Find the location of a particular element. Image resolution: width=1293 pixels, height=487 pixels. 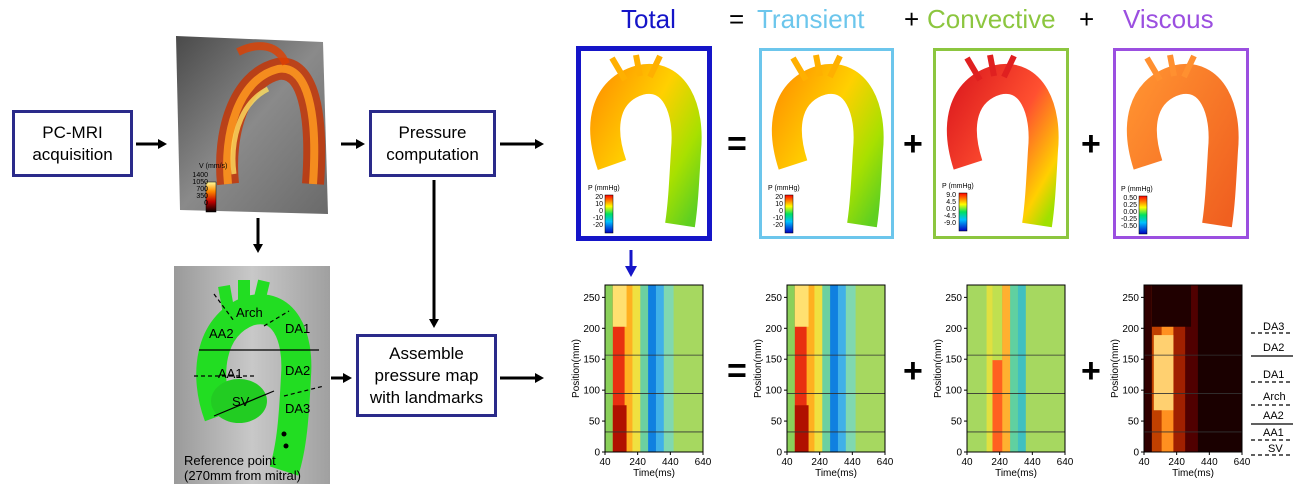

landmark-da1: DA1 is located at coordinates (1274, 375).